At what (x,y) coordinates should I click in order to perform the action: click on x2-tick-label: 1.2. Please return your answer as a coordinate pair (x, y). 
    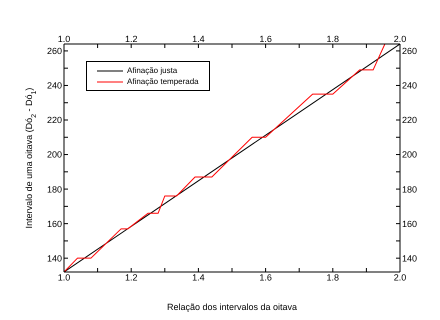
    Looking at the image, I should click on (131, 277).